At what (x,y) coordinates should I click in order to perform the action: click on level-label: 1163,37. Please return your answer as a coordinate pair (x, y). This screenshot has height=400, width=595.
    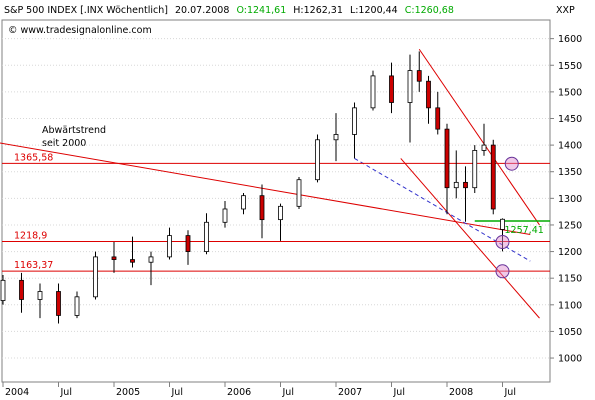
    Looking at the image, I should click on (33, 265).